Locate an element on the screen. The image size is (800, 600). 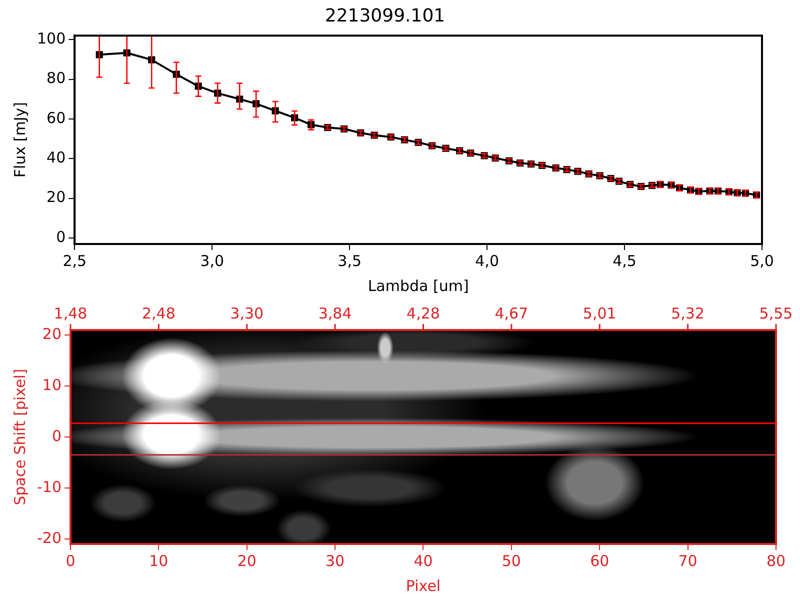
y-tick-label: 60 is located at coordinates (56, 117).